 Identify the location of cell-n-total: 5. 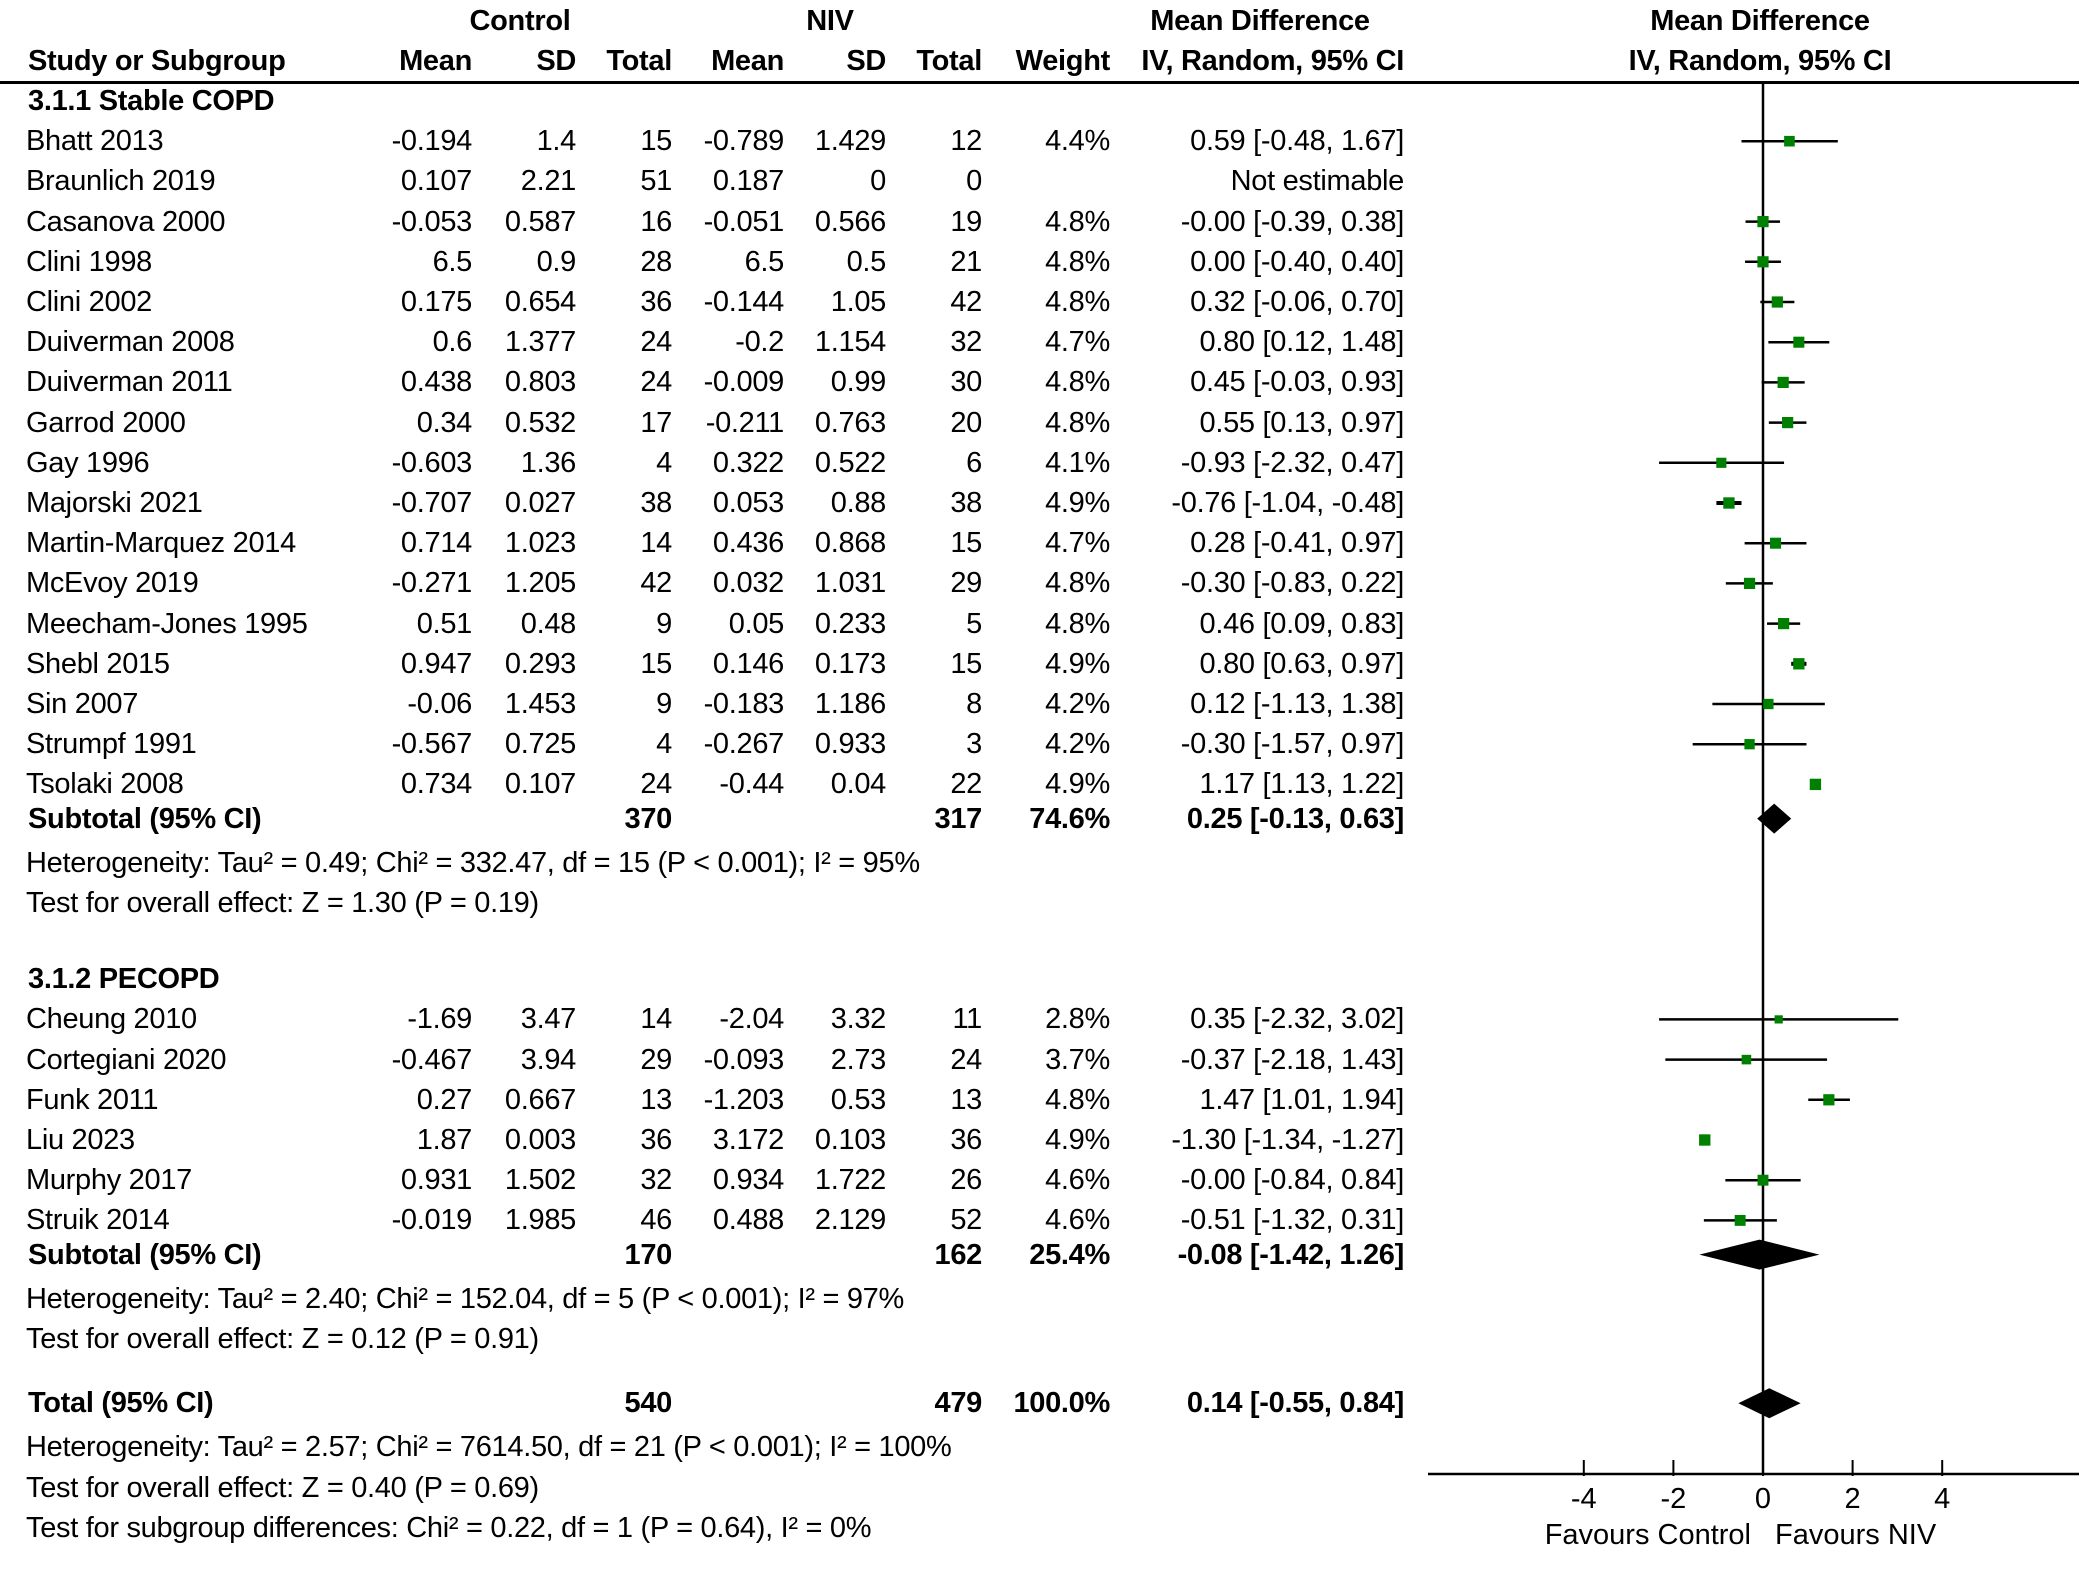
(974, 623).